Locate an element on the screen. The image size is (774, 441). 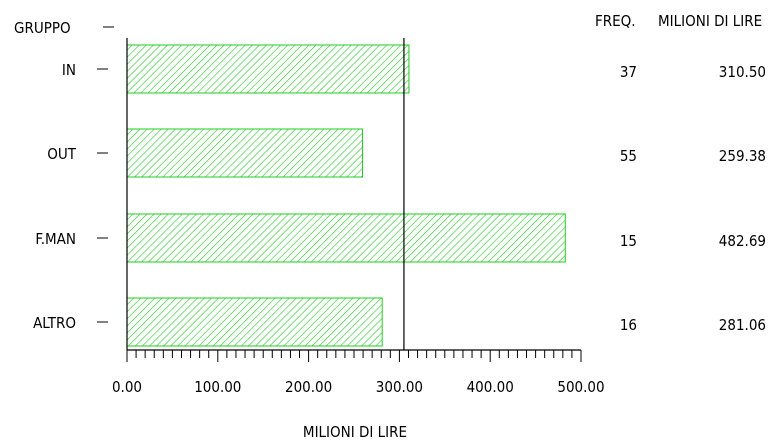
x-tick-label: 400.00 is located at coordinates (490, 387).